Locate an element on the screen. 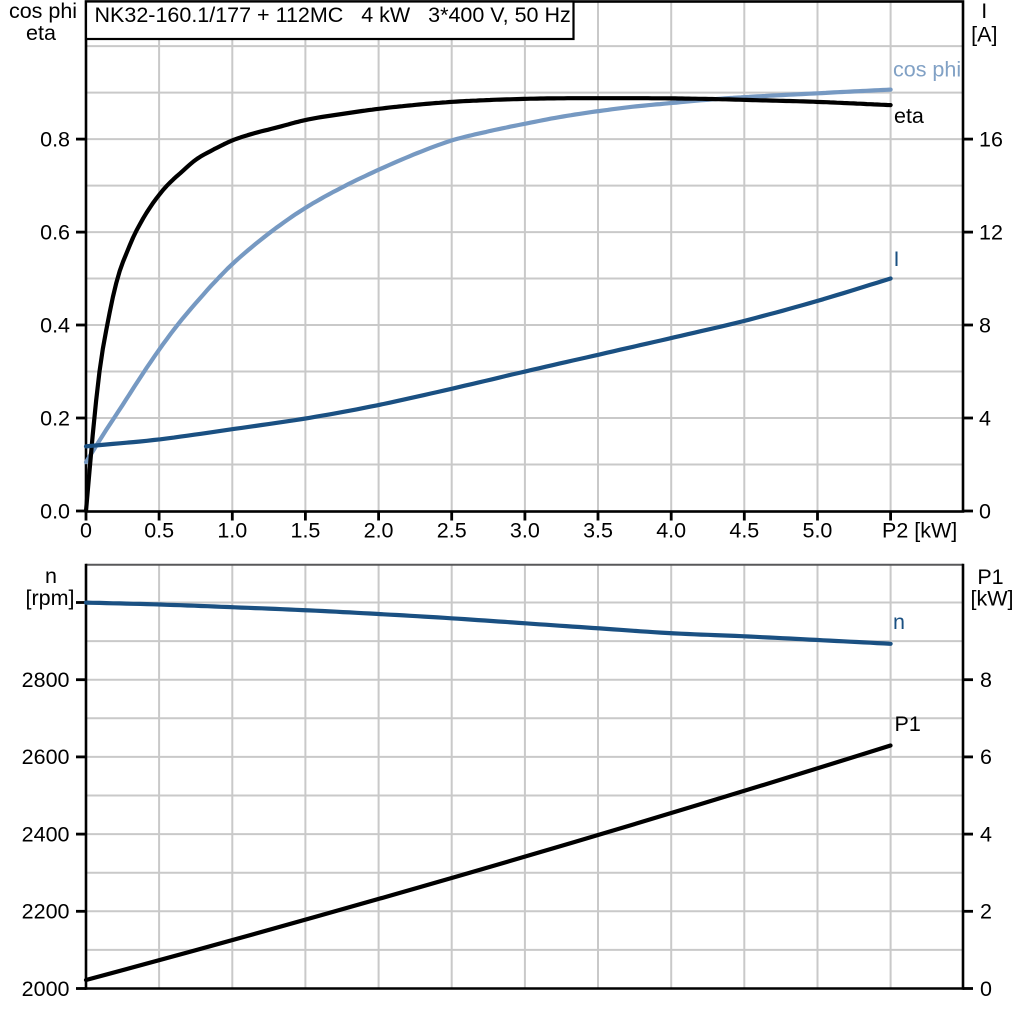 The image size is (1024, 1029). svg-text: 0.2 is located at coordinates (55, 418).